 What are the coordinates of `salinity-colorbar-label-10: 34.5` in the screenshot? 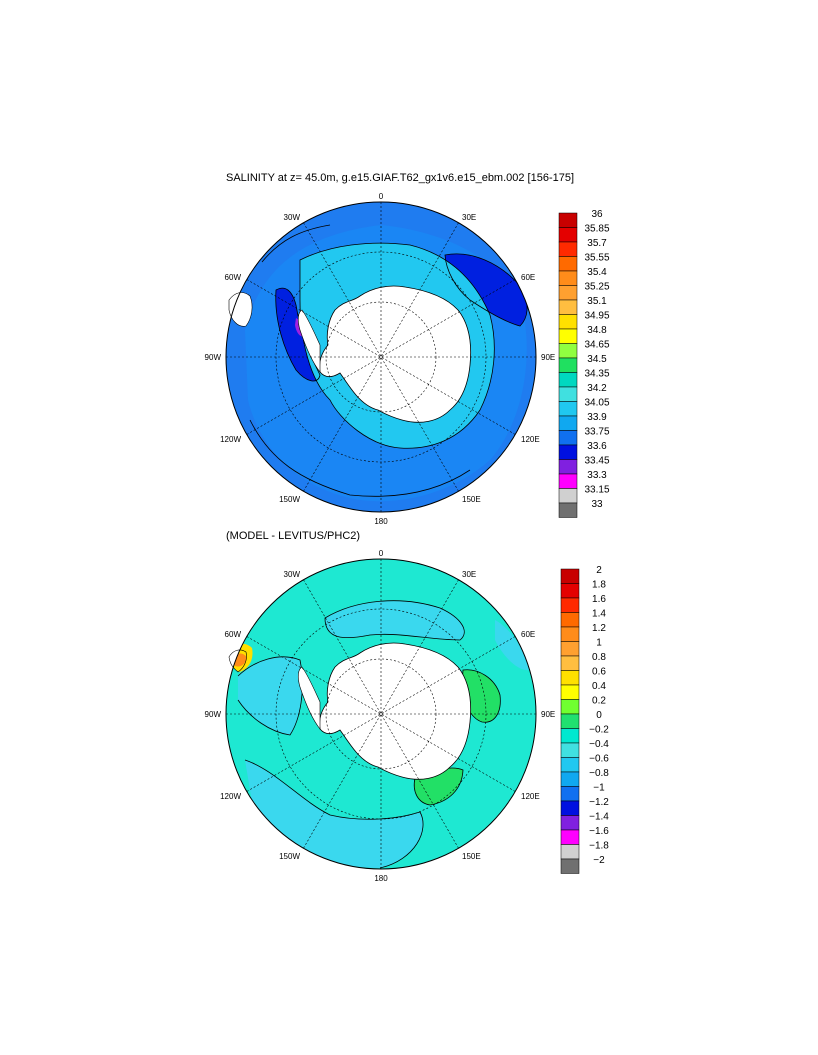 It's located at (597, 359).